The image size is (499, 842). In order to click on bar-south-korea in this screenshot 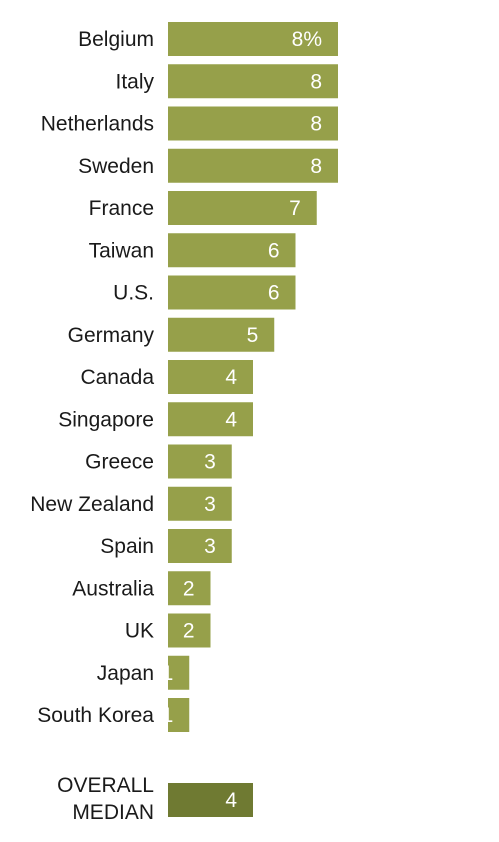, I will do `click(179, 715)`.